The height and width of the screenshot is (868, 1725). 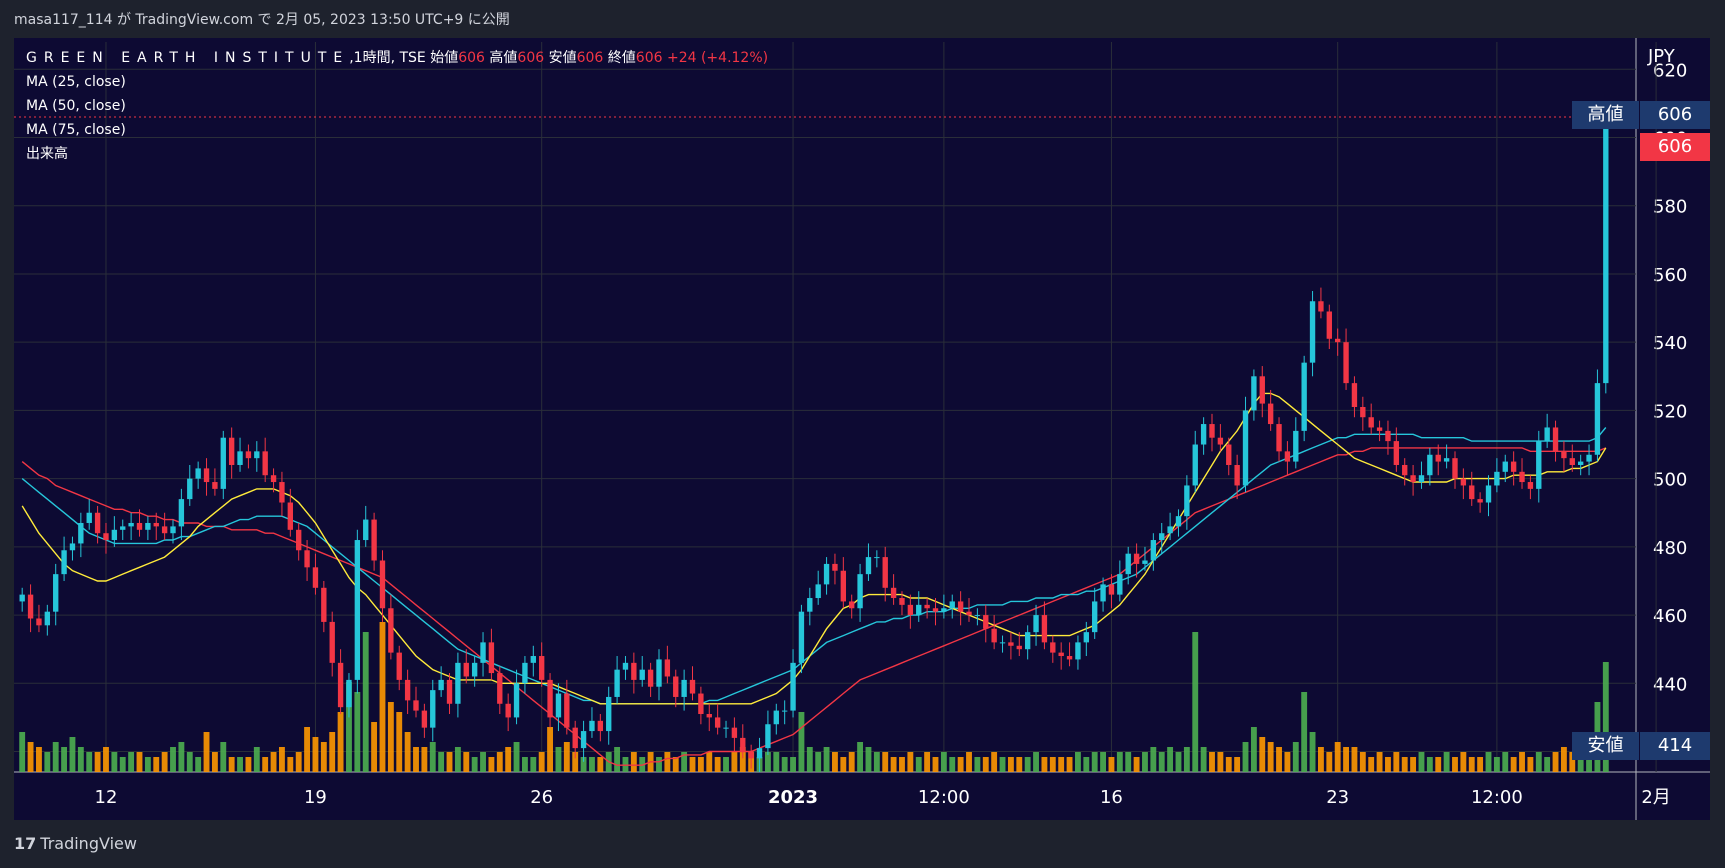 What do you see at coordinates (1670, 70) in the screenshot?
I see `y-tick-label: 620` at bounding box center [1670, 70].